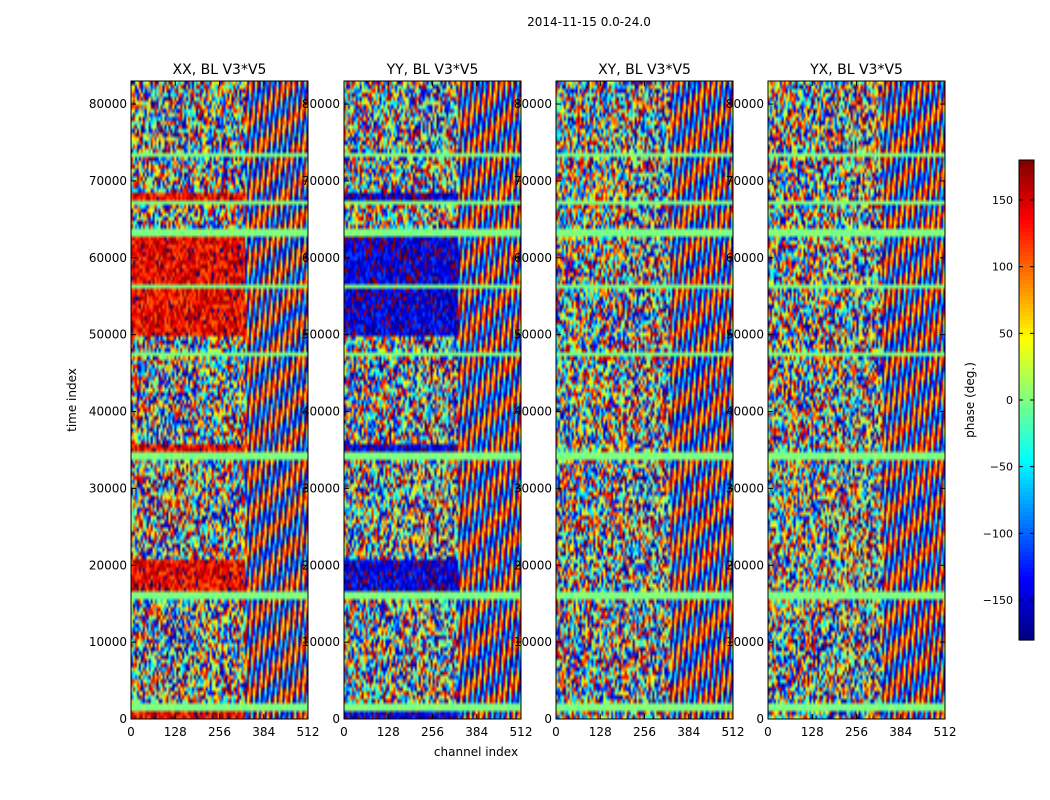  What do you see at coordinates (688, 732) in the screenshot?
I see `panel-2-xtick-label: 384` at bounding box center [688, 732].